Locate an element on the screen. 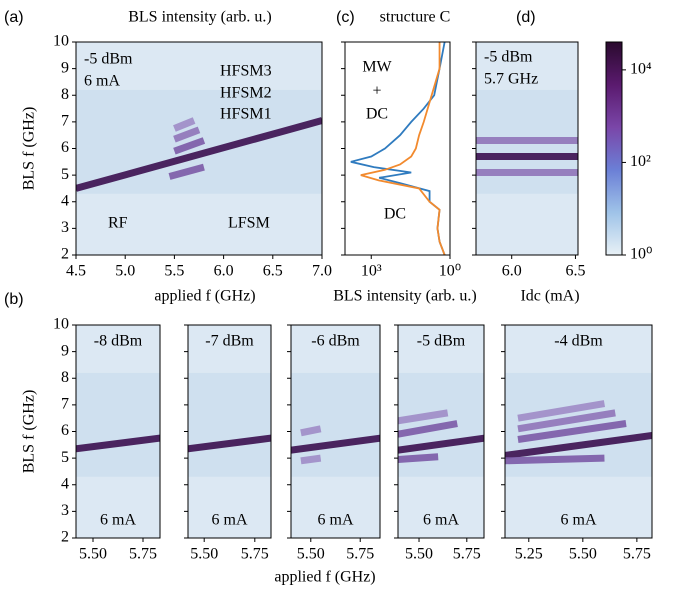 Image resolution: width=675 pixels, height=593 pixels. x-axis-label: BLS intensity (arb. u.) is located at coordinates (405, 296).